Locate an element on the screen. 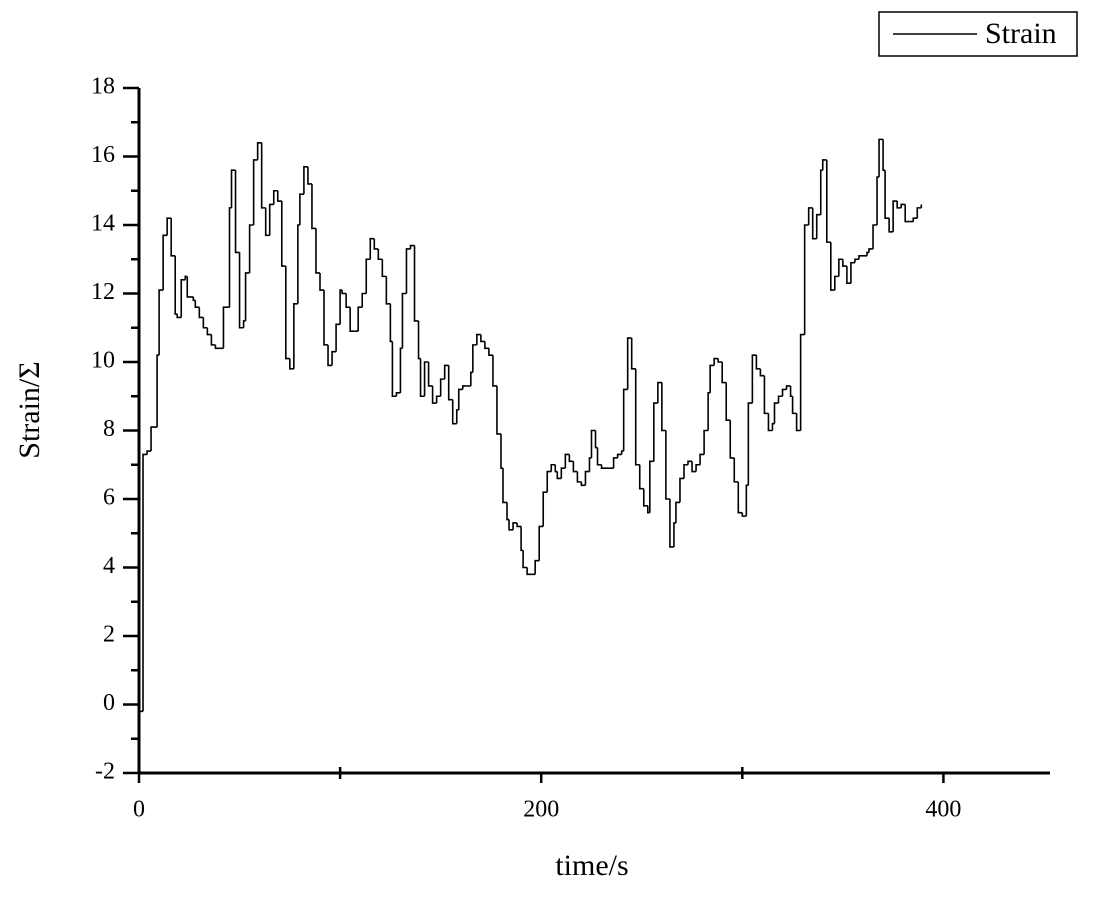 Image resolution: width=1093 pixels, height=907 pixels. y-tick-label: 18 is located at coordinates (103, 87).